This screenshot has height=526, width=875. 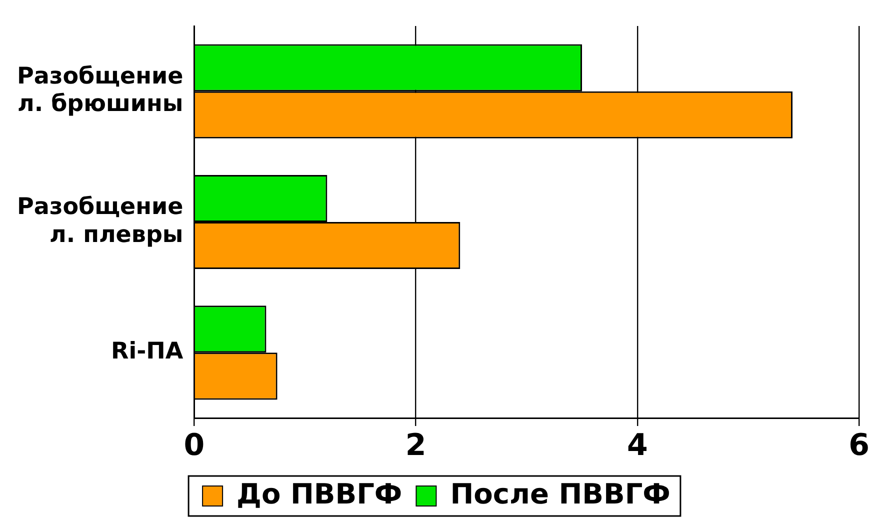 I want to click on y-tick-label: Разобщение л. плевры, so click(x=100, y=221).